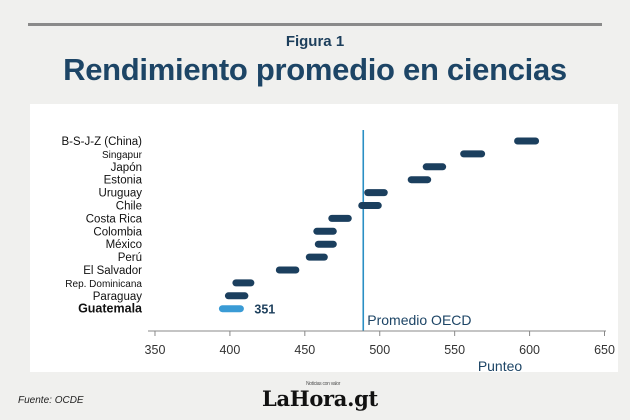  What do you see at coordinates (51, 400) in the screenshot?
I see `source-note: Fuente: OCDE` at bounding box center [51, 400].